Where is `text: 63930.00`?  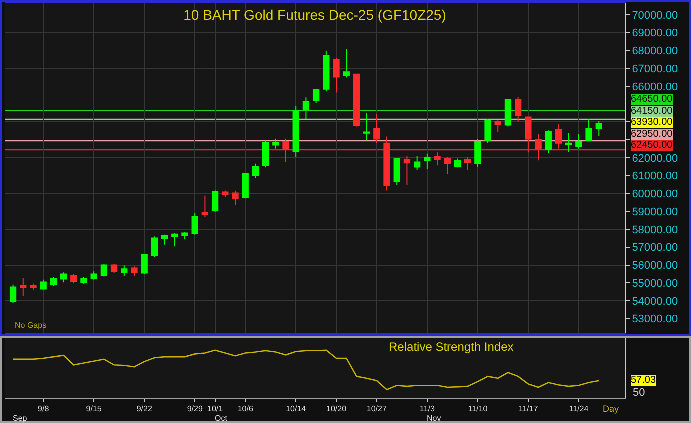 text: 63930.00 is located at coordinates (652, 122).